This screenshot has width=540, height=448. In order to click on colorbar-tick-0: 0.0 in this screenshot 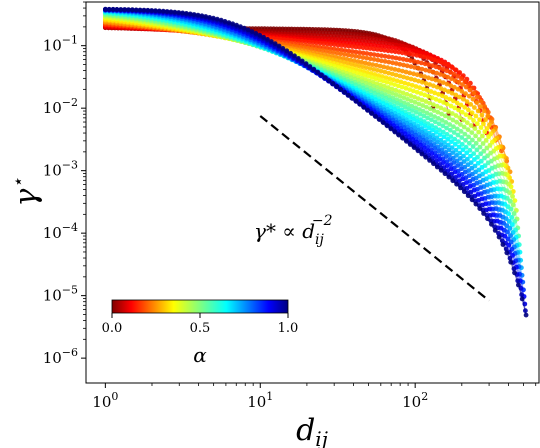, I will do `click(112, 328)`.